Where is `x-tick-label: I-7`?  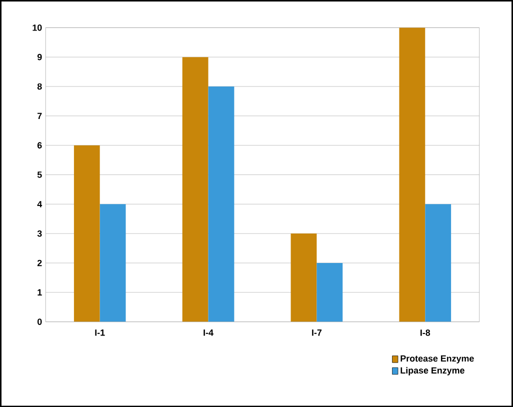
x-tick-label: I-7 is located at coordinates (317, 332).